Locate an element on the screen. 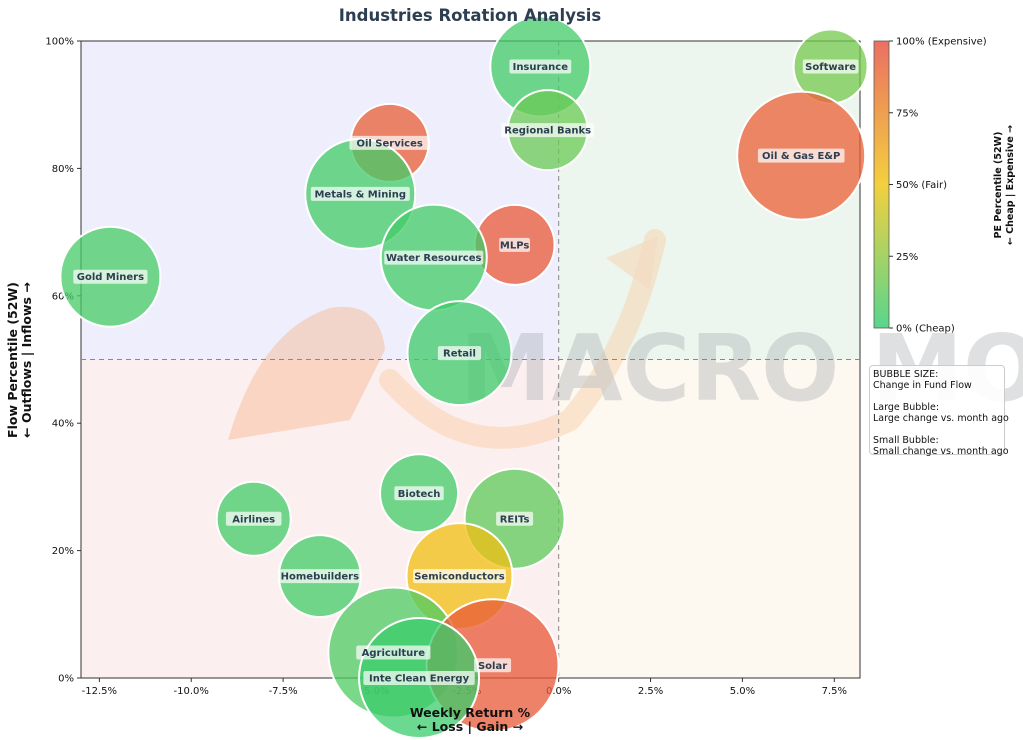 Image resolution: width=1023 pixels, height=740 pixels. legend-line: BUBBLE SIZE: is located at coordinates (906, 374).